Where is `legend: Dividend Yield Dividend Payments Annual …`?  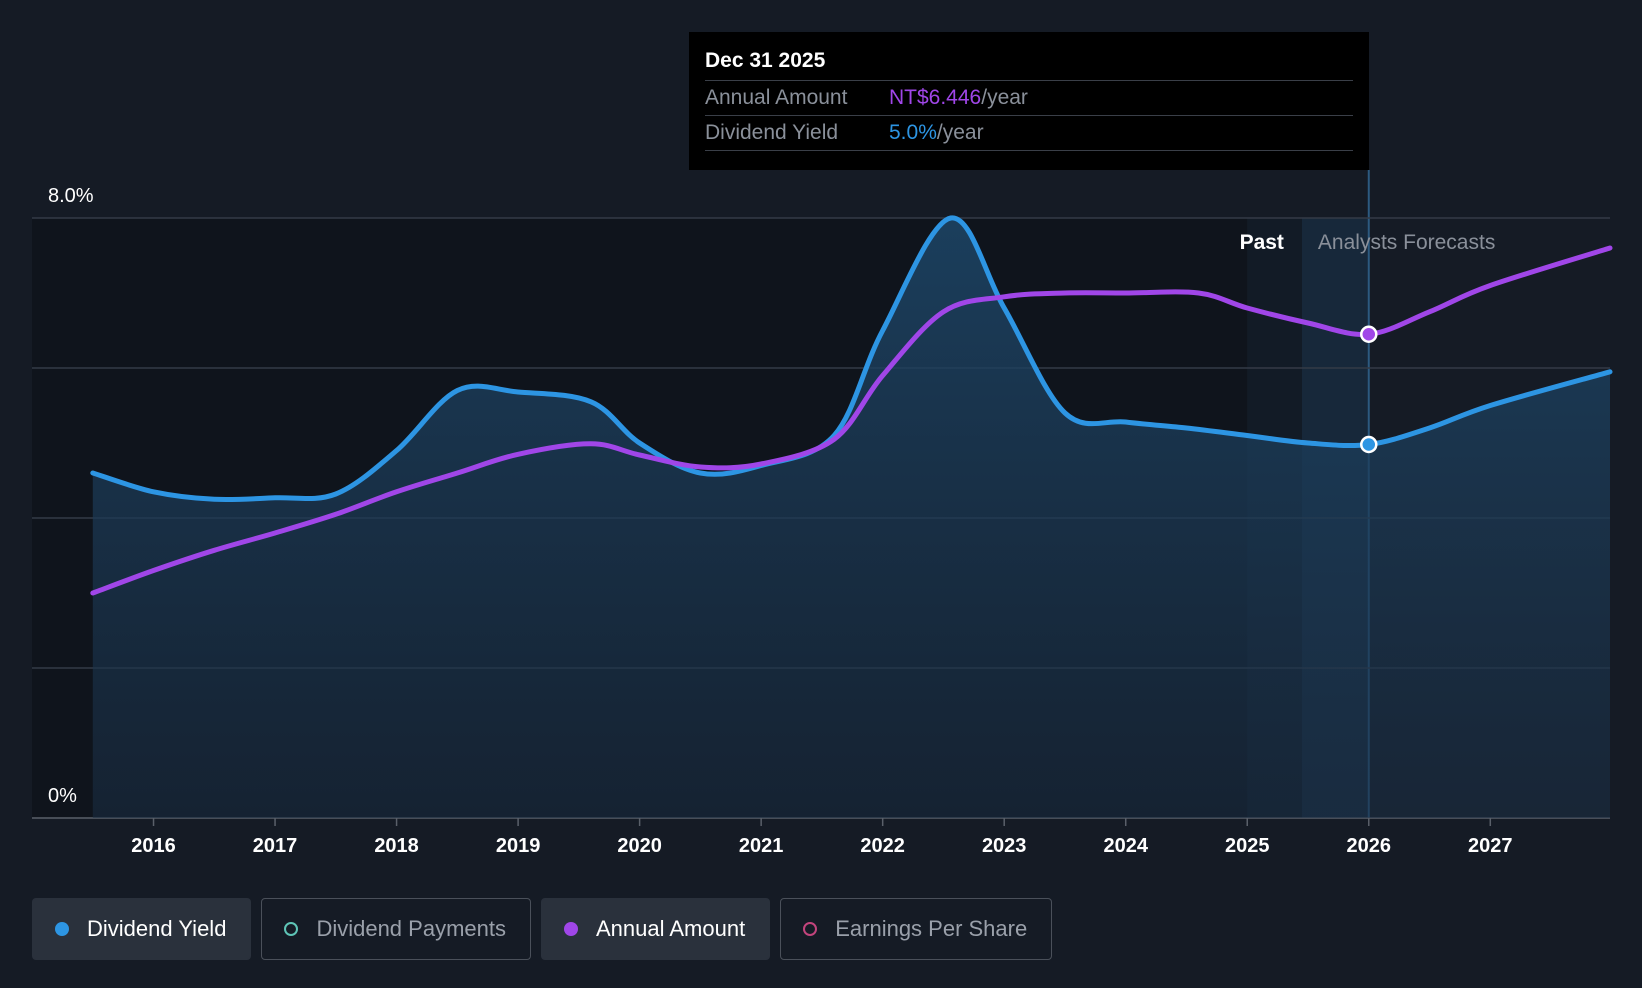 legend: Dividend Yield Dividend Payments Annual … is located at coordinates (542, 929).